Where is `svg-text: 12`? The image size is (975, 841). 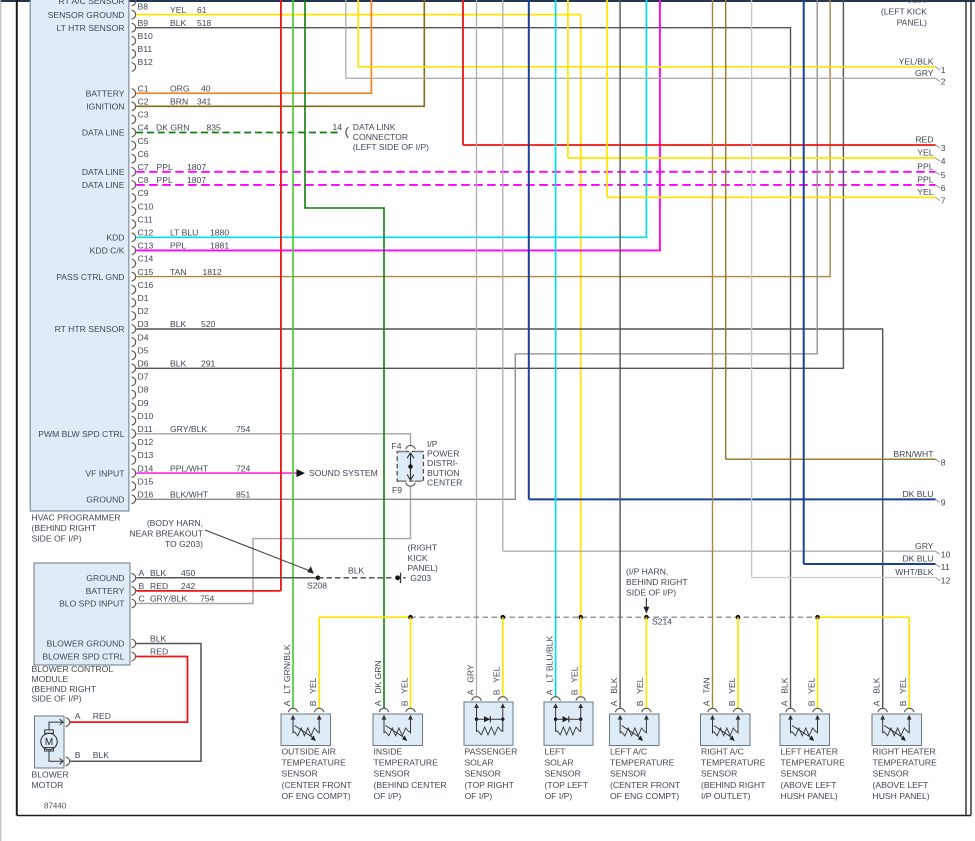
svg-text: 12 is located at coordinates (946, 581).